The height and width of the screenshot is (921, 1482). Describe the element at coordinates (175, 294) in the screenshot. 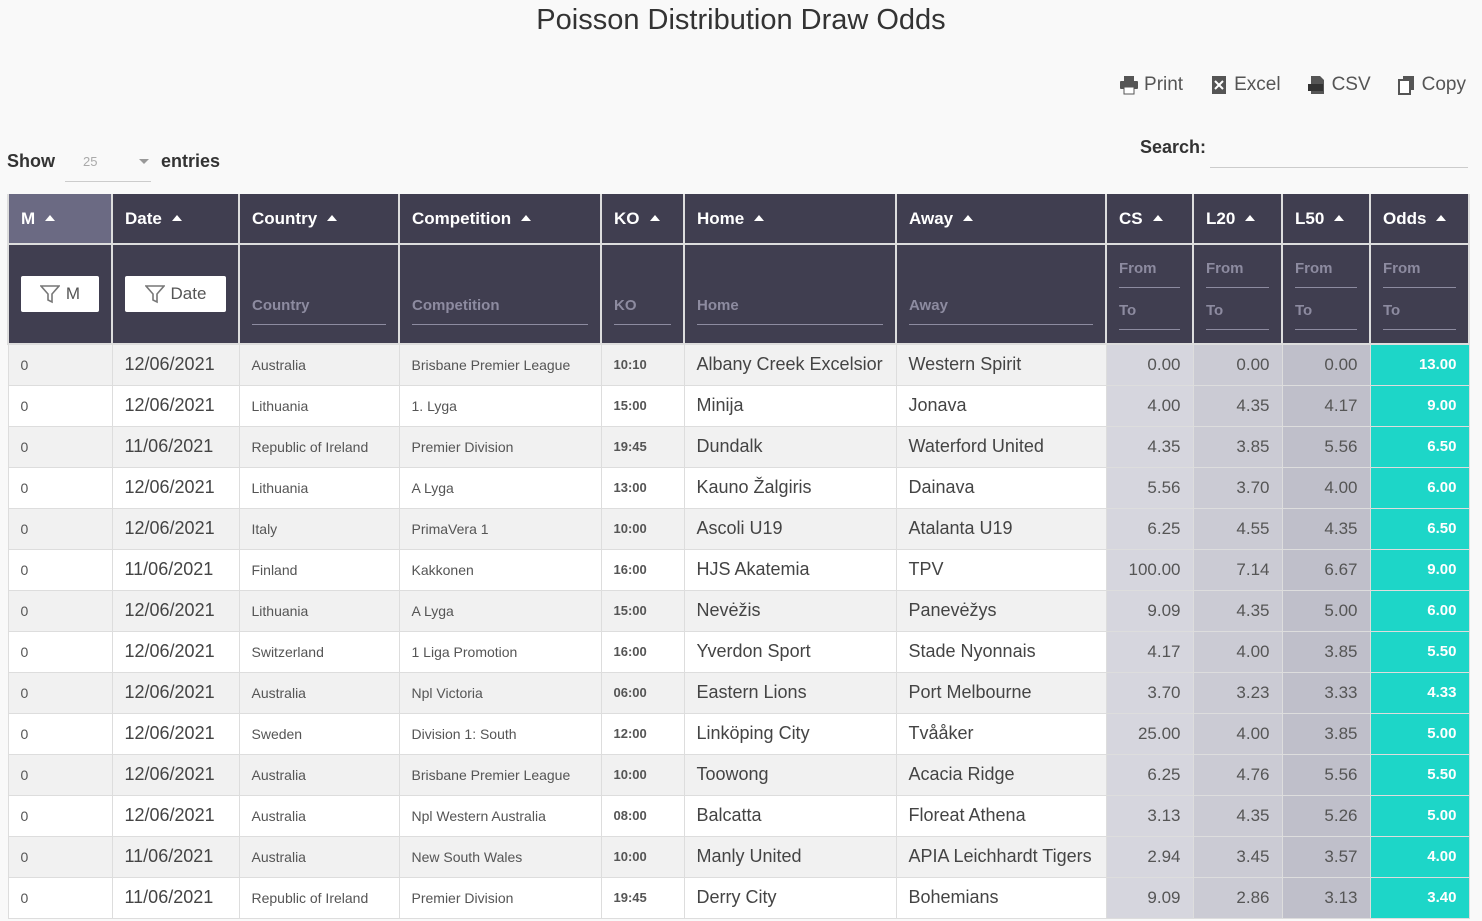

I see `filter-button: Date` at that location.